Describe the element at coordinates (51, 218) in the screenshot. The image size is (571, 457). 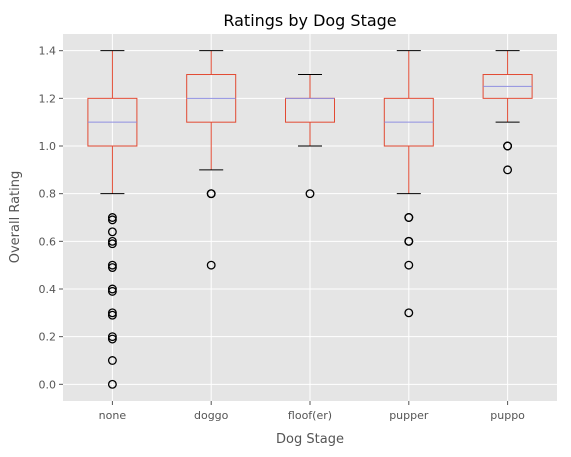
I see `y-axis-ticks: 0.0 0.2 0.4 0.6 0.8 1.0 1.2 1.4` at that location.